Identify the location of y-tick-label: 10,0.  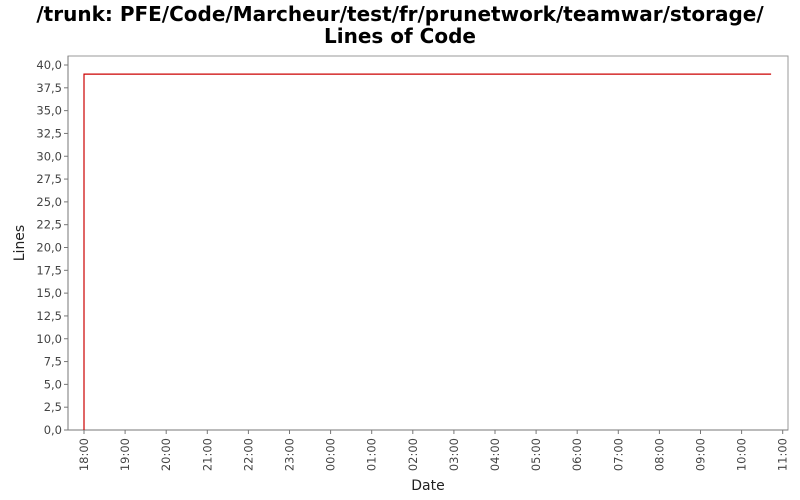
(49, 339).